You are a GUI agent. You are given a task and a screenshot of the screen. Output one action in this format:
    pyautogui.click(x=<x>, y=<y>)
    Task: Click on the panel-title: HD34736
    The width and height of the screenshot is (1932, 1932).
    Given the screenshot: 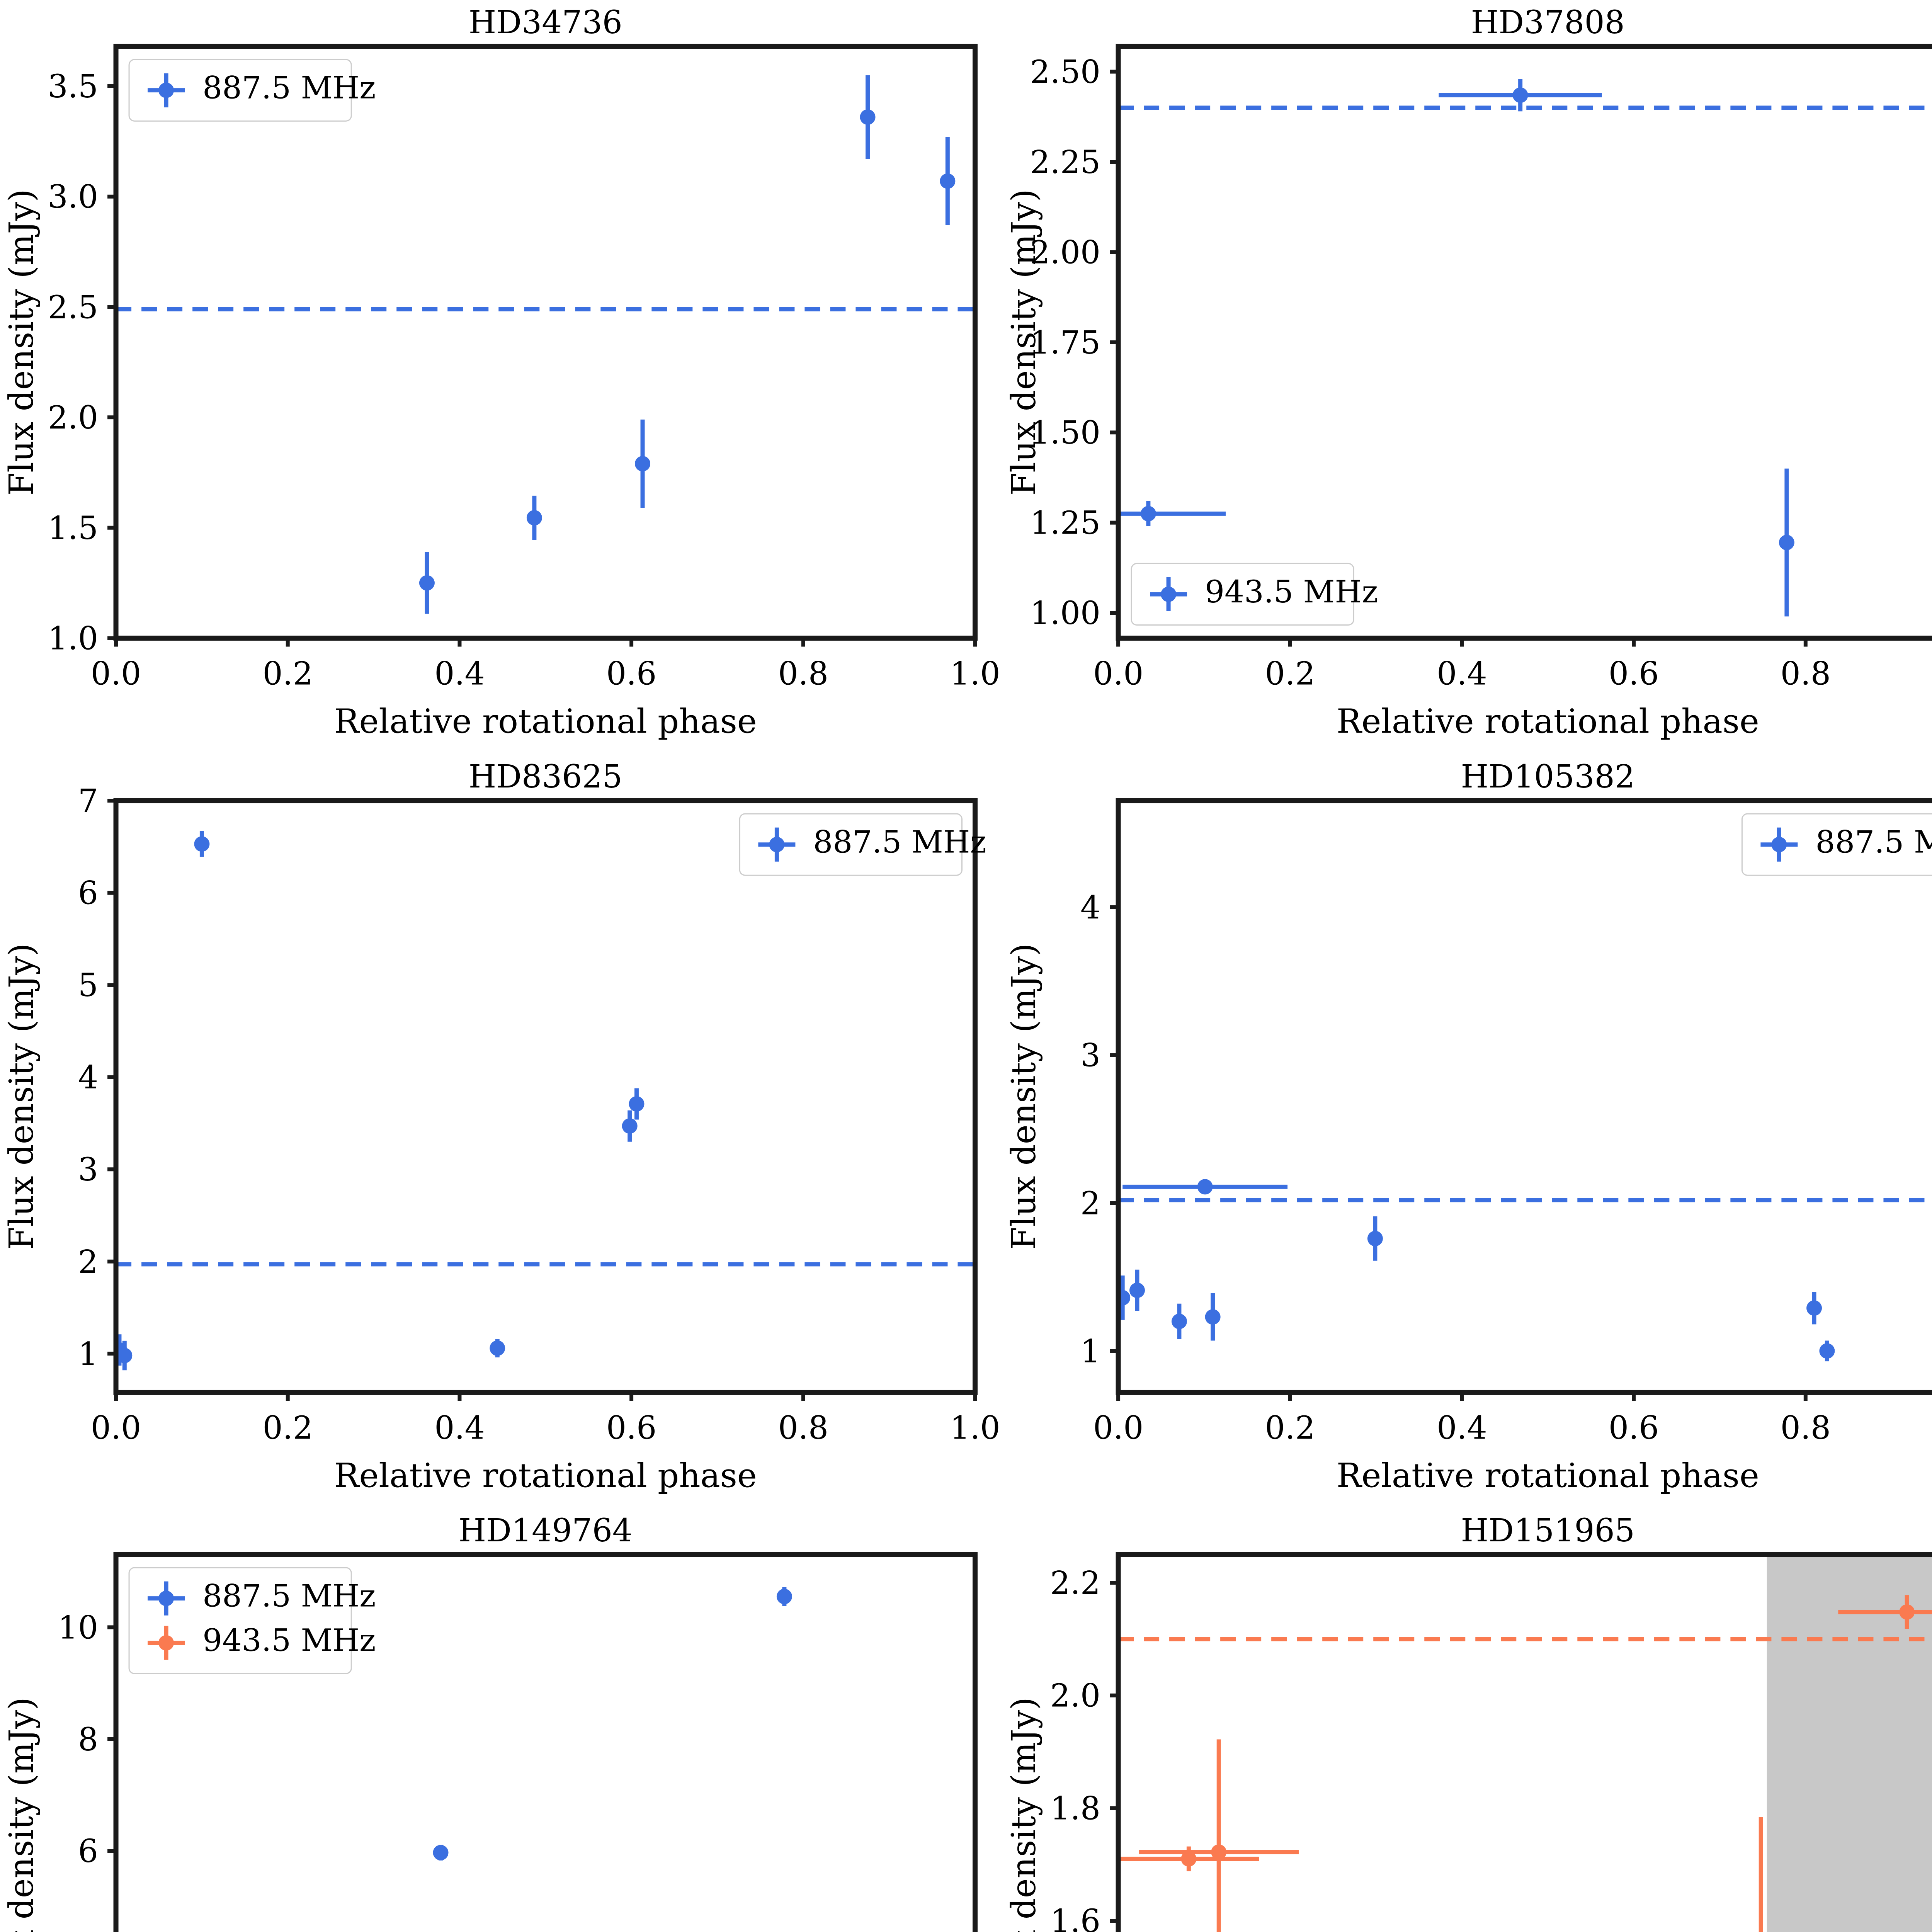 What is the action you would take?
    pyautogui.click(x=546, y=23)
    